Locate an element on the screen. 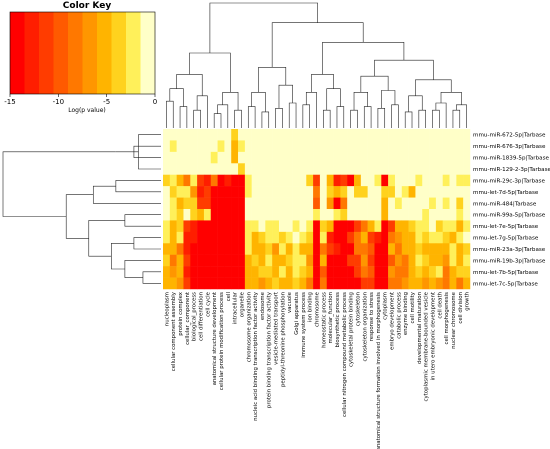 Image resolution: width=550 pixels, height=449 pixels. column-label: cell is located at coordinates (229, 296).